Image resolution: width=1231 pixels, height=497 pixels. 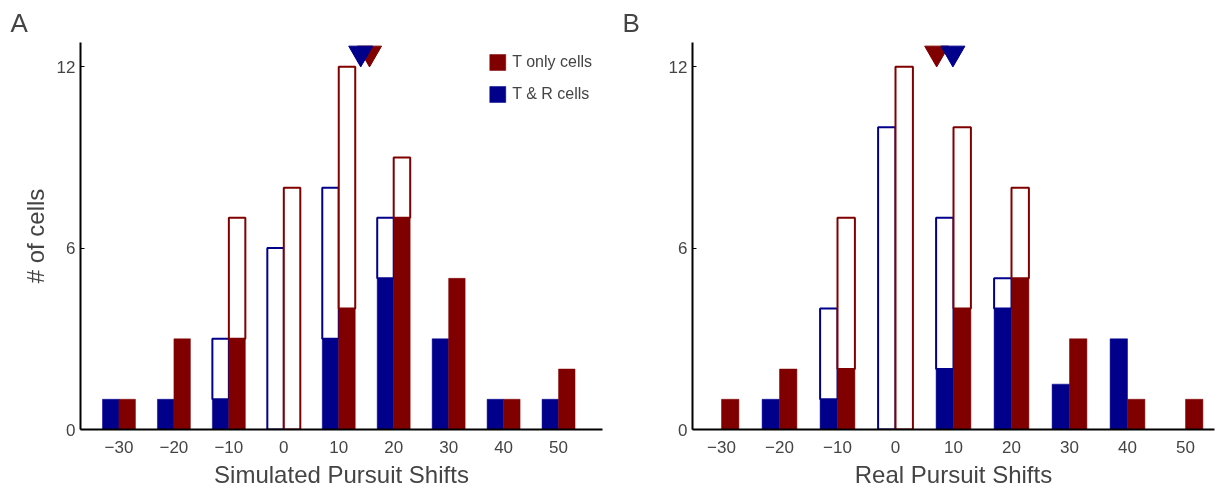 What do you see at coordinates (341, 474) in the screenshot?
I see `x-axis-title: Simulated Pursuit Shifts` at bounding box center [341, 474].